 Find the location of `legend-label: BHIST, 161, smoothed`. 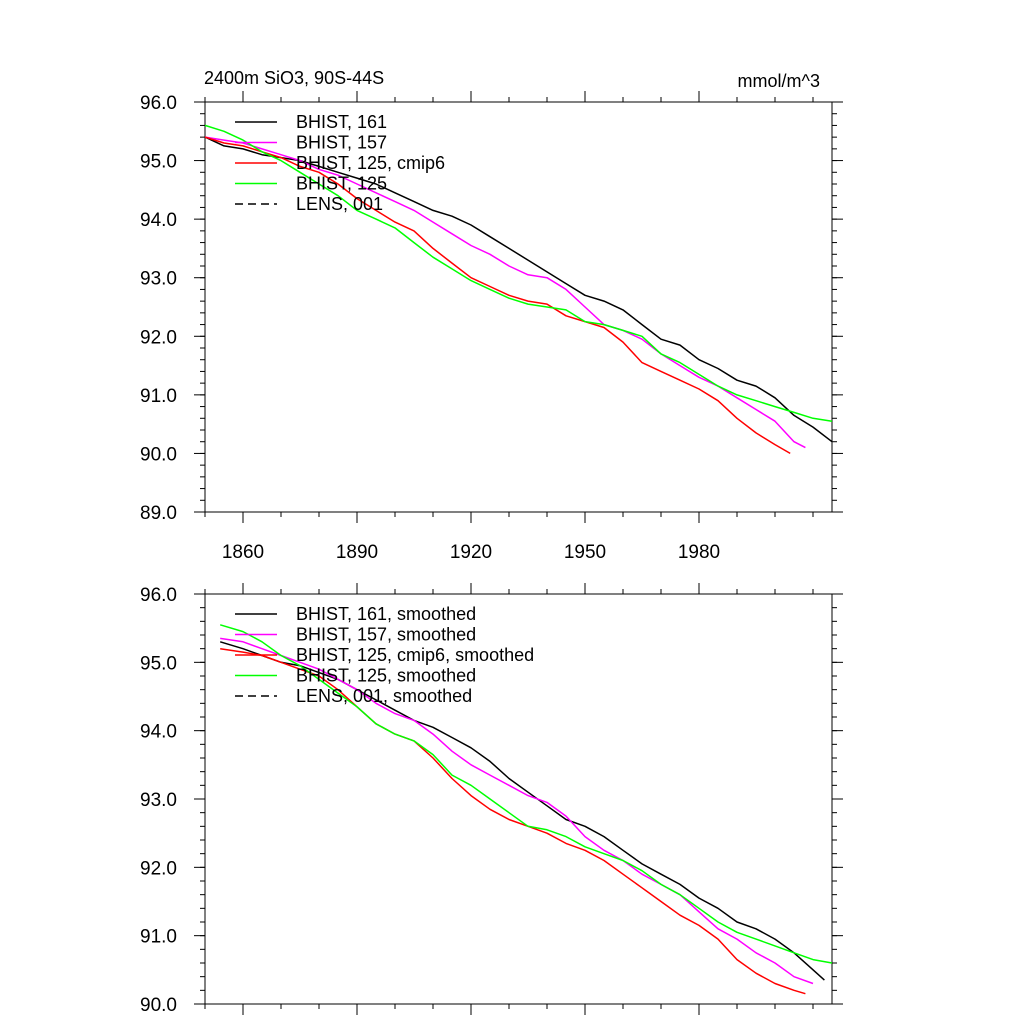

legend-label: BHIST, 161, smoothed is located at coordinates (386, 614).